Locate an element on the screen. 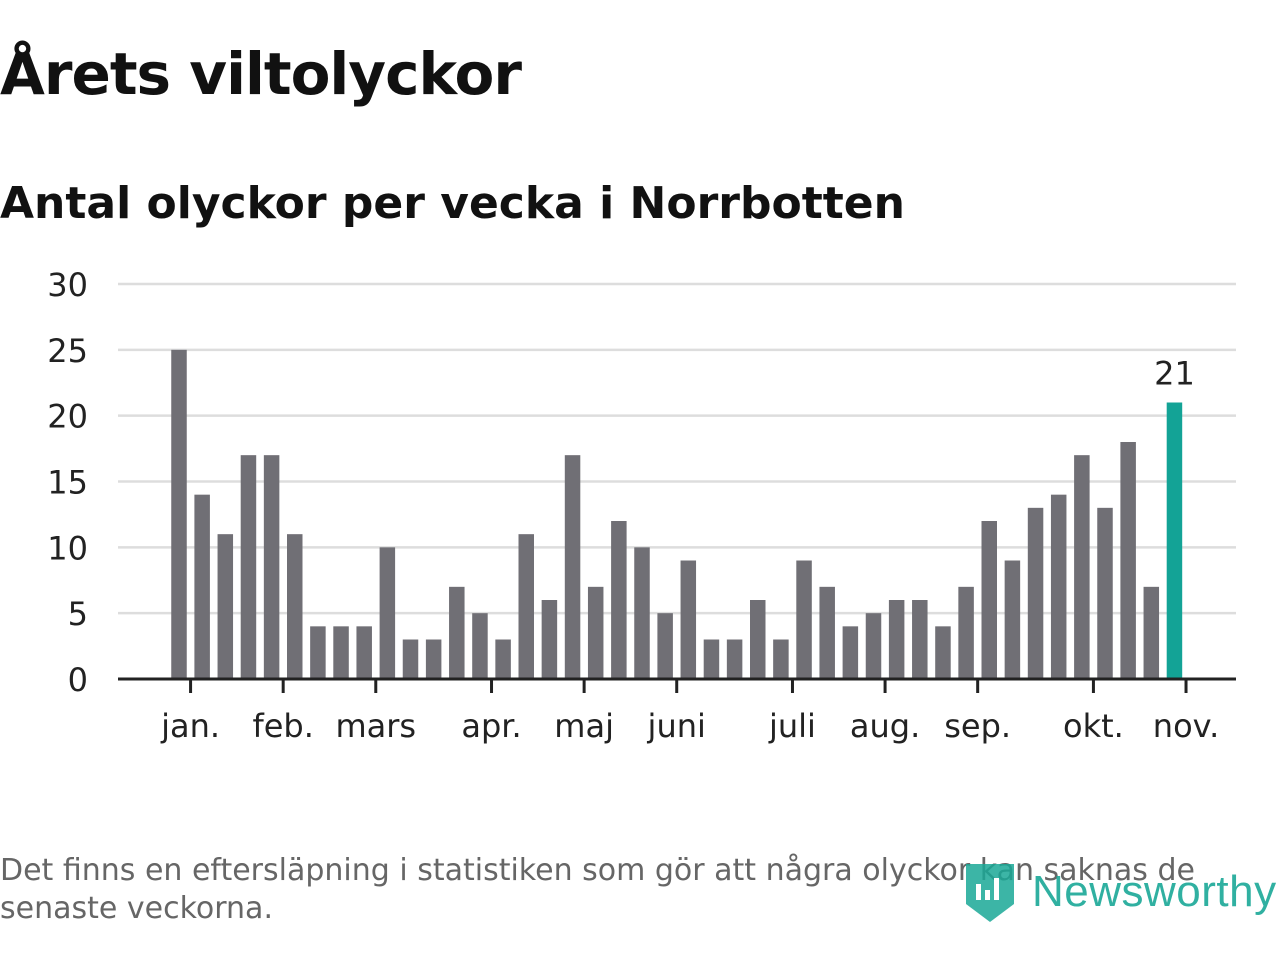  newsworthy-logo-icon is located at coordinates (990, 893).